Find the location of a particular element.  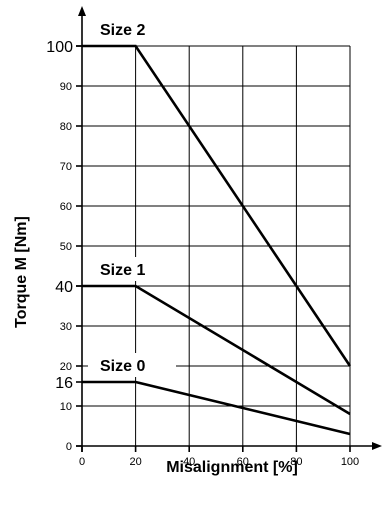

y-tick-label: 60 is located at coordinates (66, 207).